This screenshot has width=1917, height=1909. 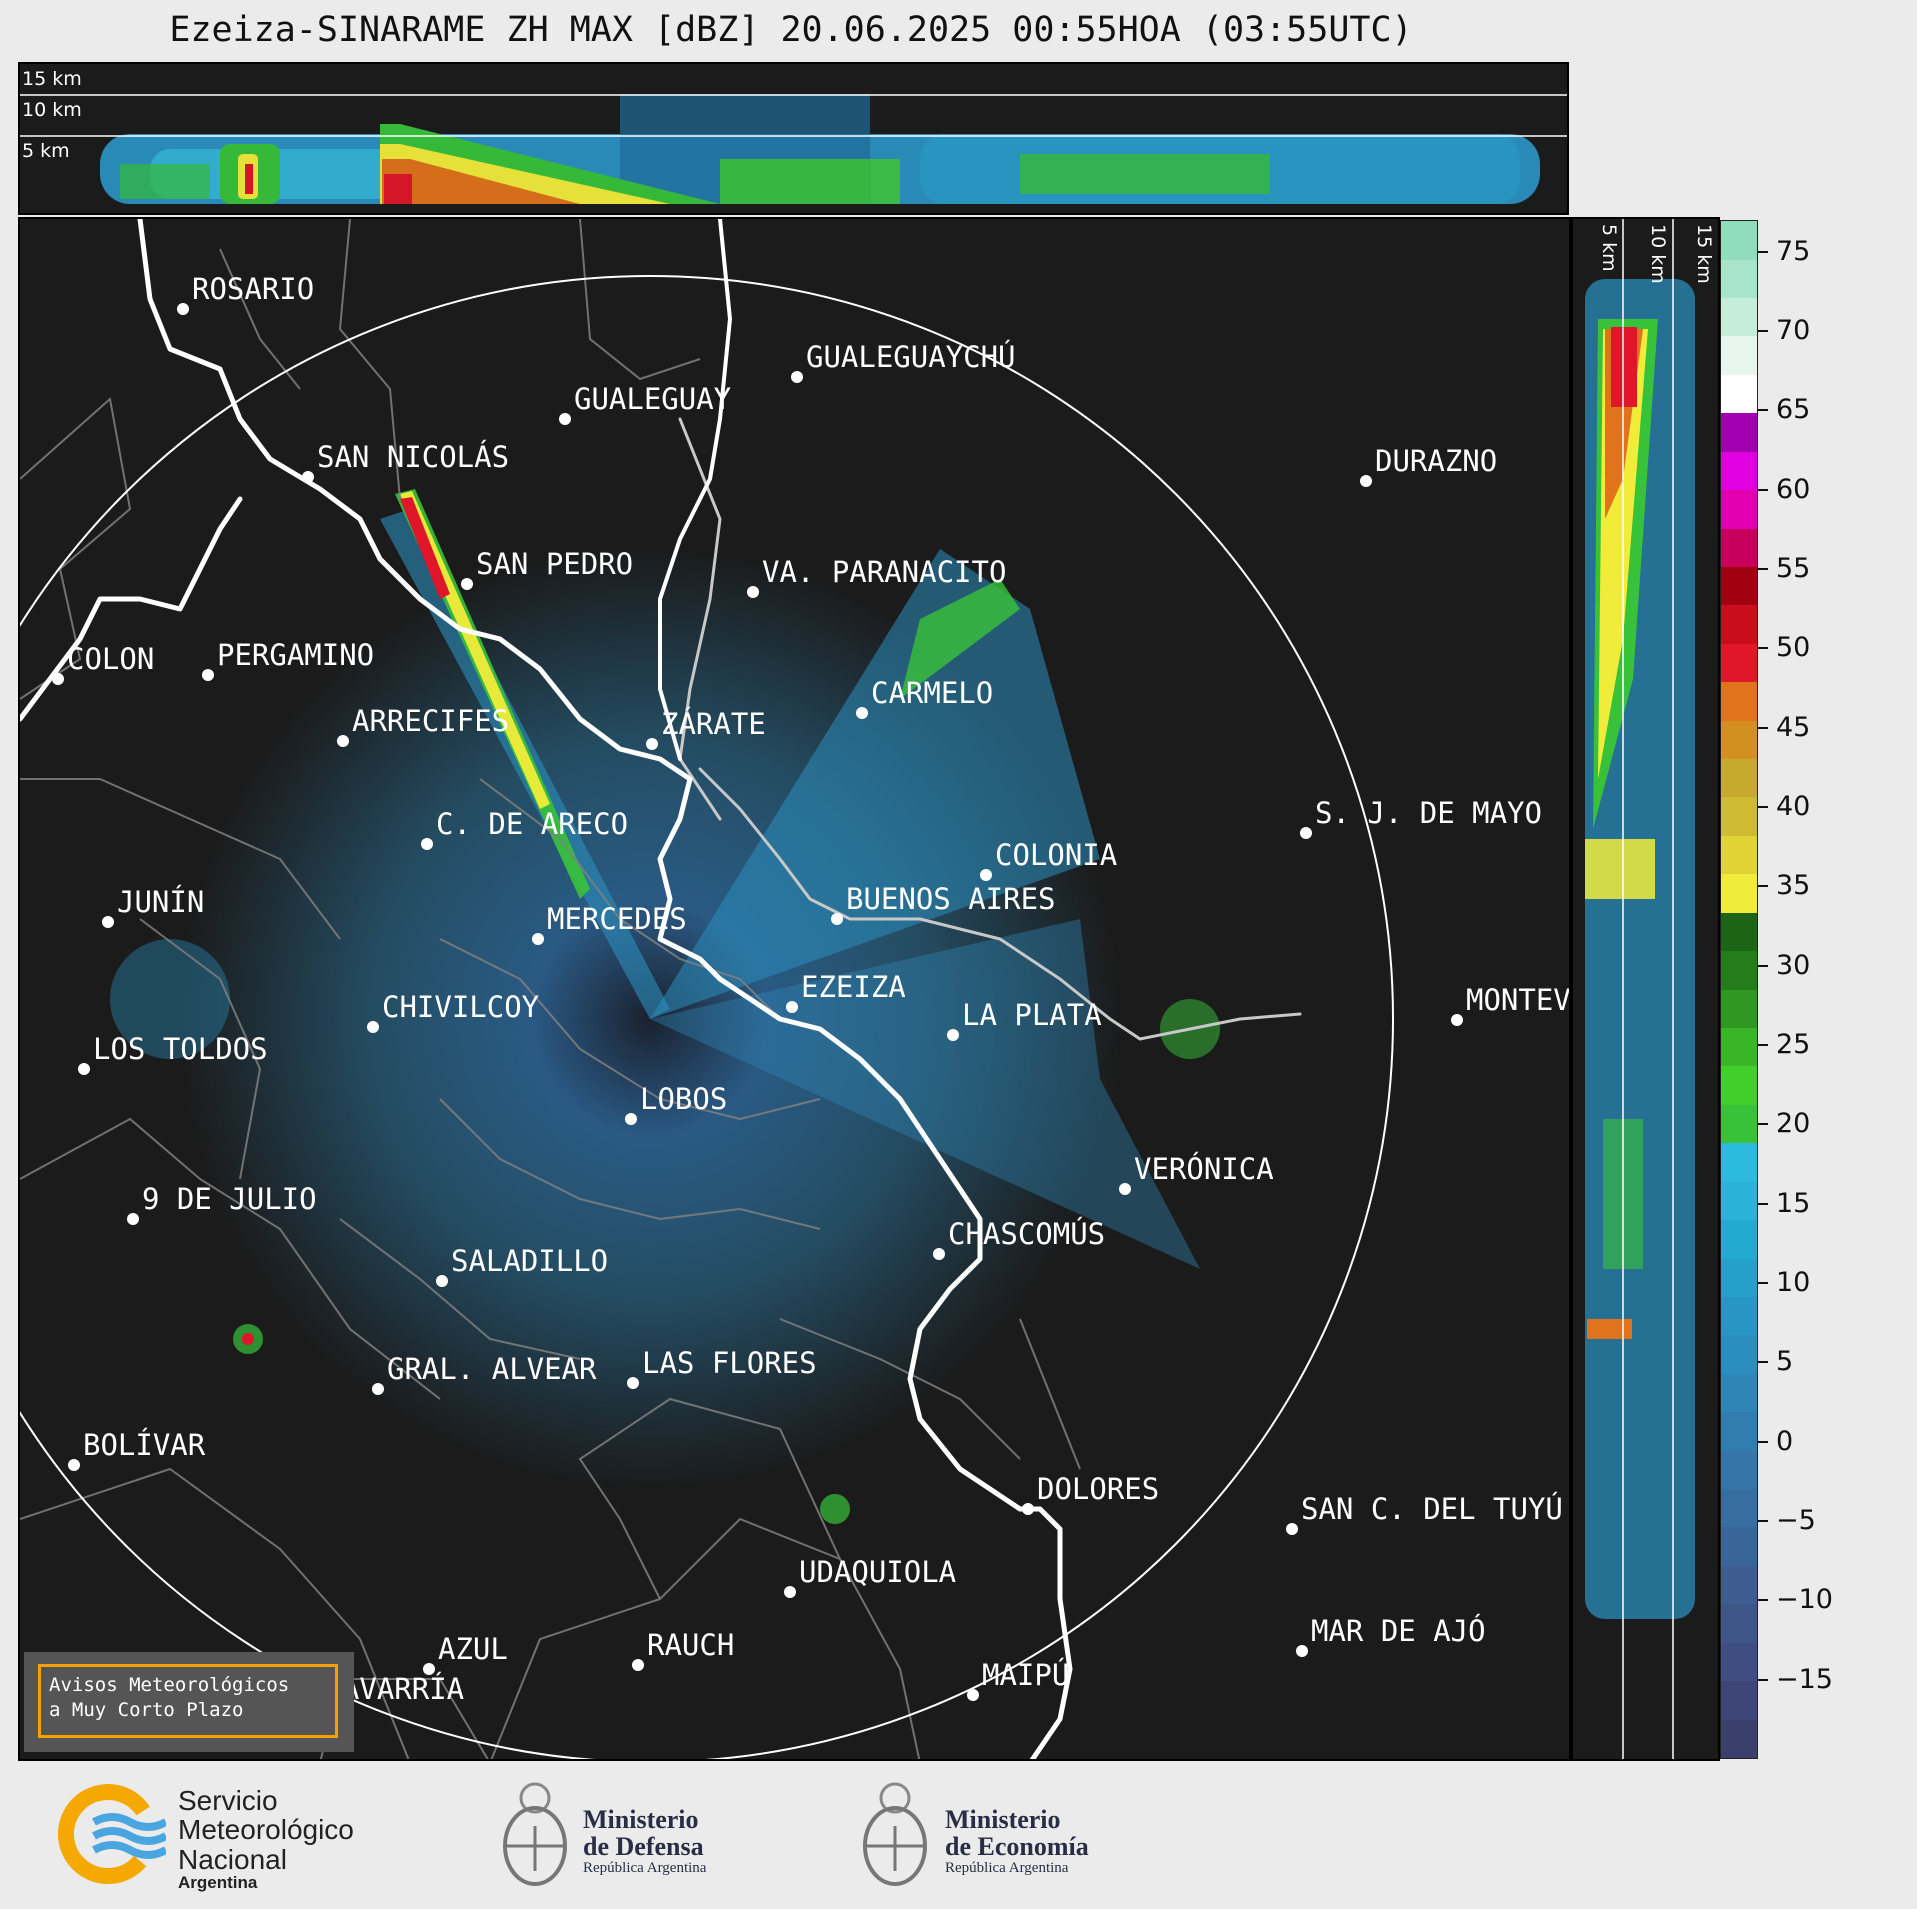 What do you see at coordinates (415, 500) in the screenshot?
I see `parana-river` at bounding box center [415, 500].